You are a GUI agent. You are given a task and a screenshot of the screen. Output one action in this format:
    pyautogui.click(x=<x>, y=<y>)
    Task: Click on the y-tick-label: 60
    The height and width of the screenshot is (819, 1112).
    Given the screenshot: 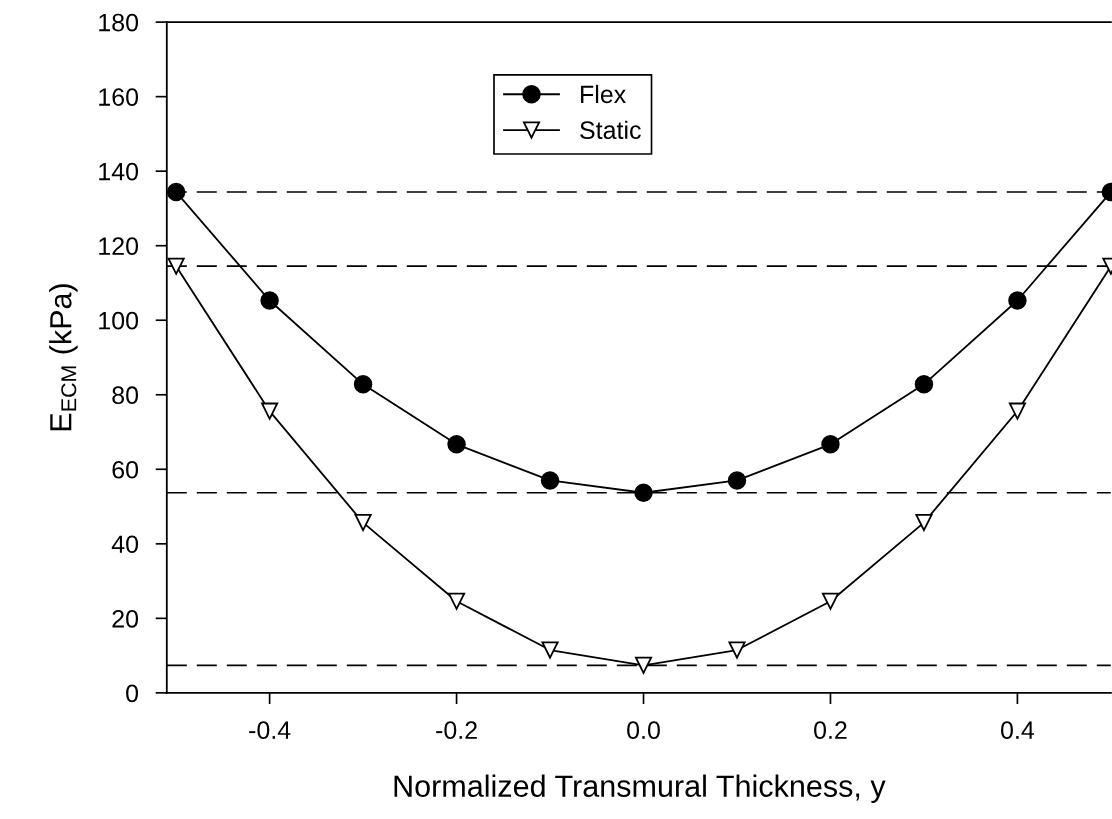 What is the action you would take?
    pyautogui.click(x=125, y=469)
    